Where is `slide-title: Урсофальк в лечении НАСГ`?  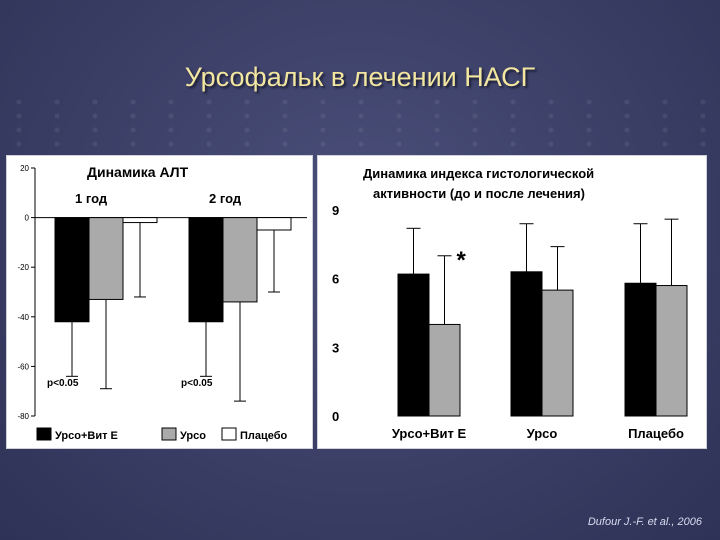 slide-title: Урсофальк в лечении НАСГ is located at coordinates (360, 77).